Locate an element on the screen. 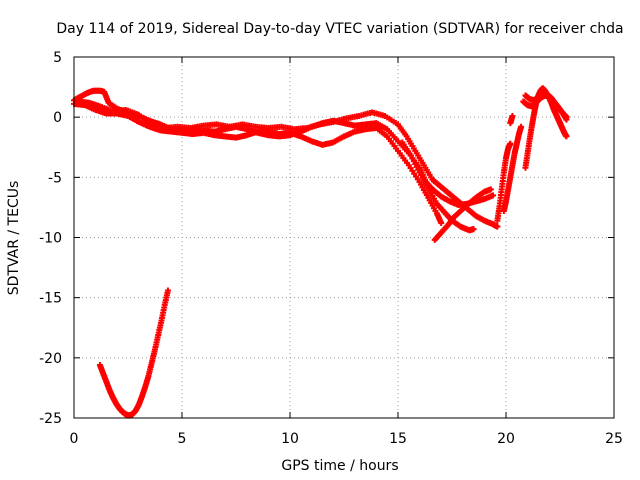 The height and width of the screenshot is (480, 640). y-tick-label: -15 is located at coordinates (50, 299).